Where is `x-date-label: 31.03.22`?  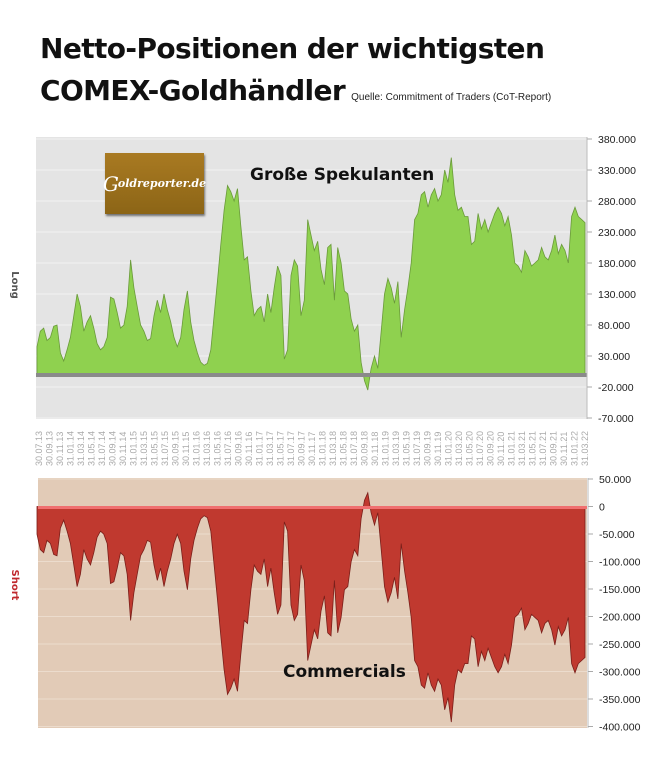
x-date-label: 31.03.22 is located at coordinates (585, 448).